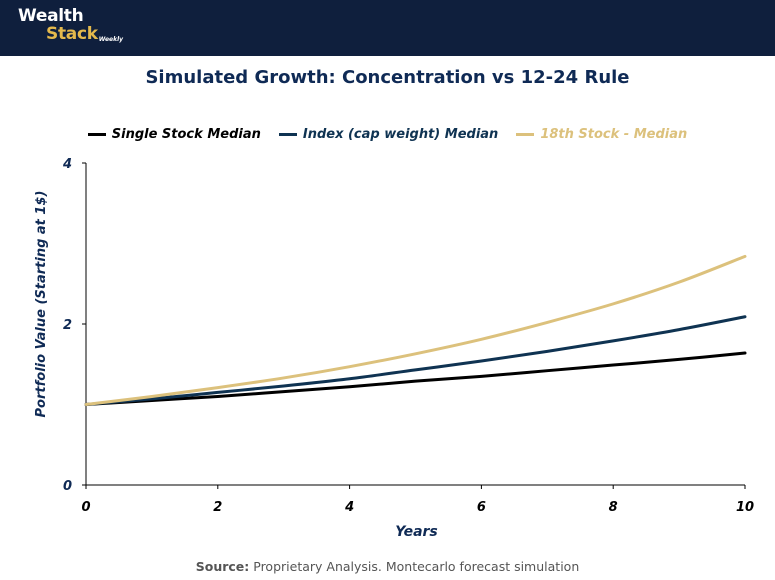 This screenshot has height=580, width=775. What do you see at coordinates (287, 134) in the screenshot?
I see `legend-swatch-index` at bounding box center [287, 134].